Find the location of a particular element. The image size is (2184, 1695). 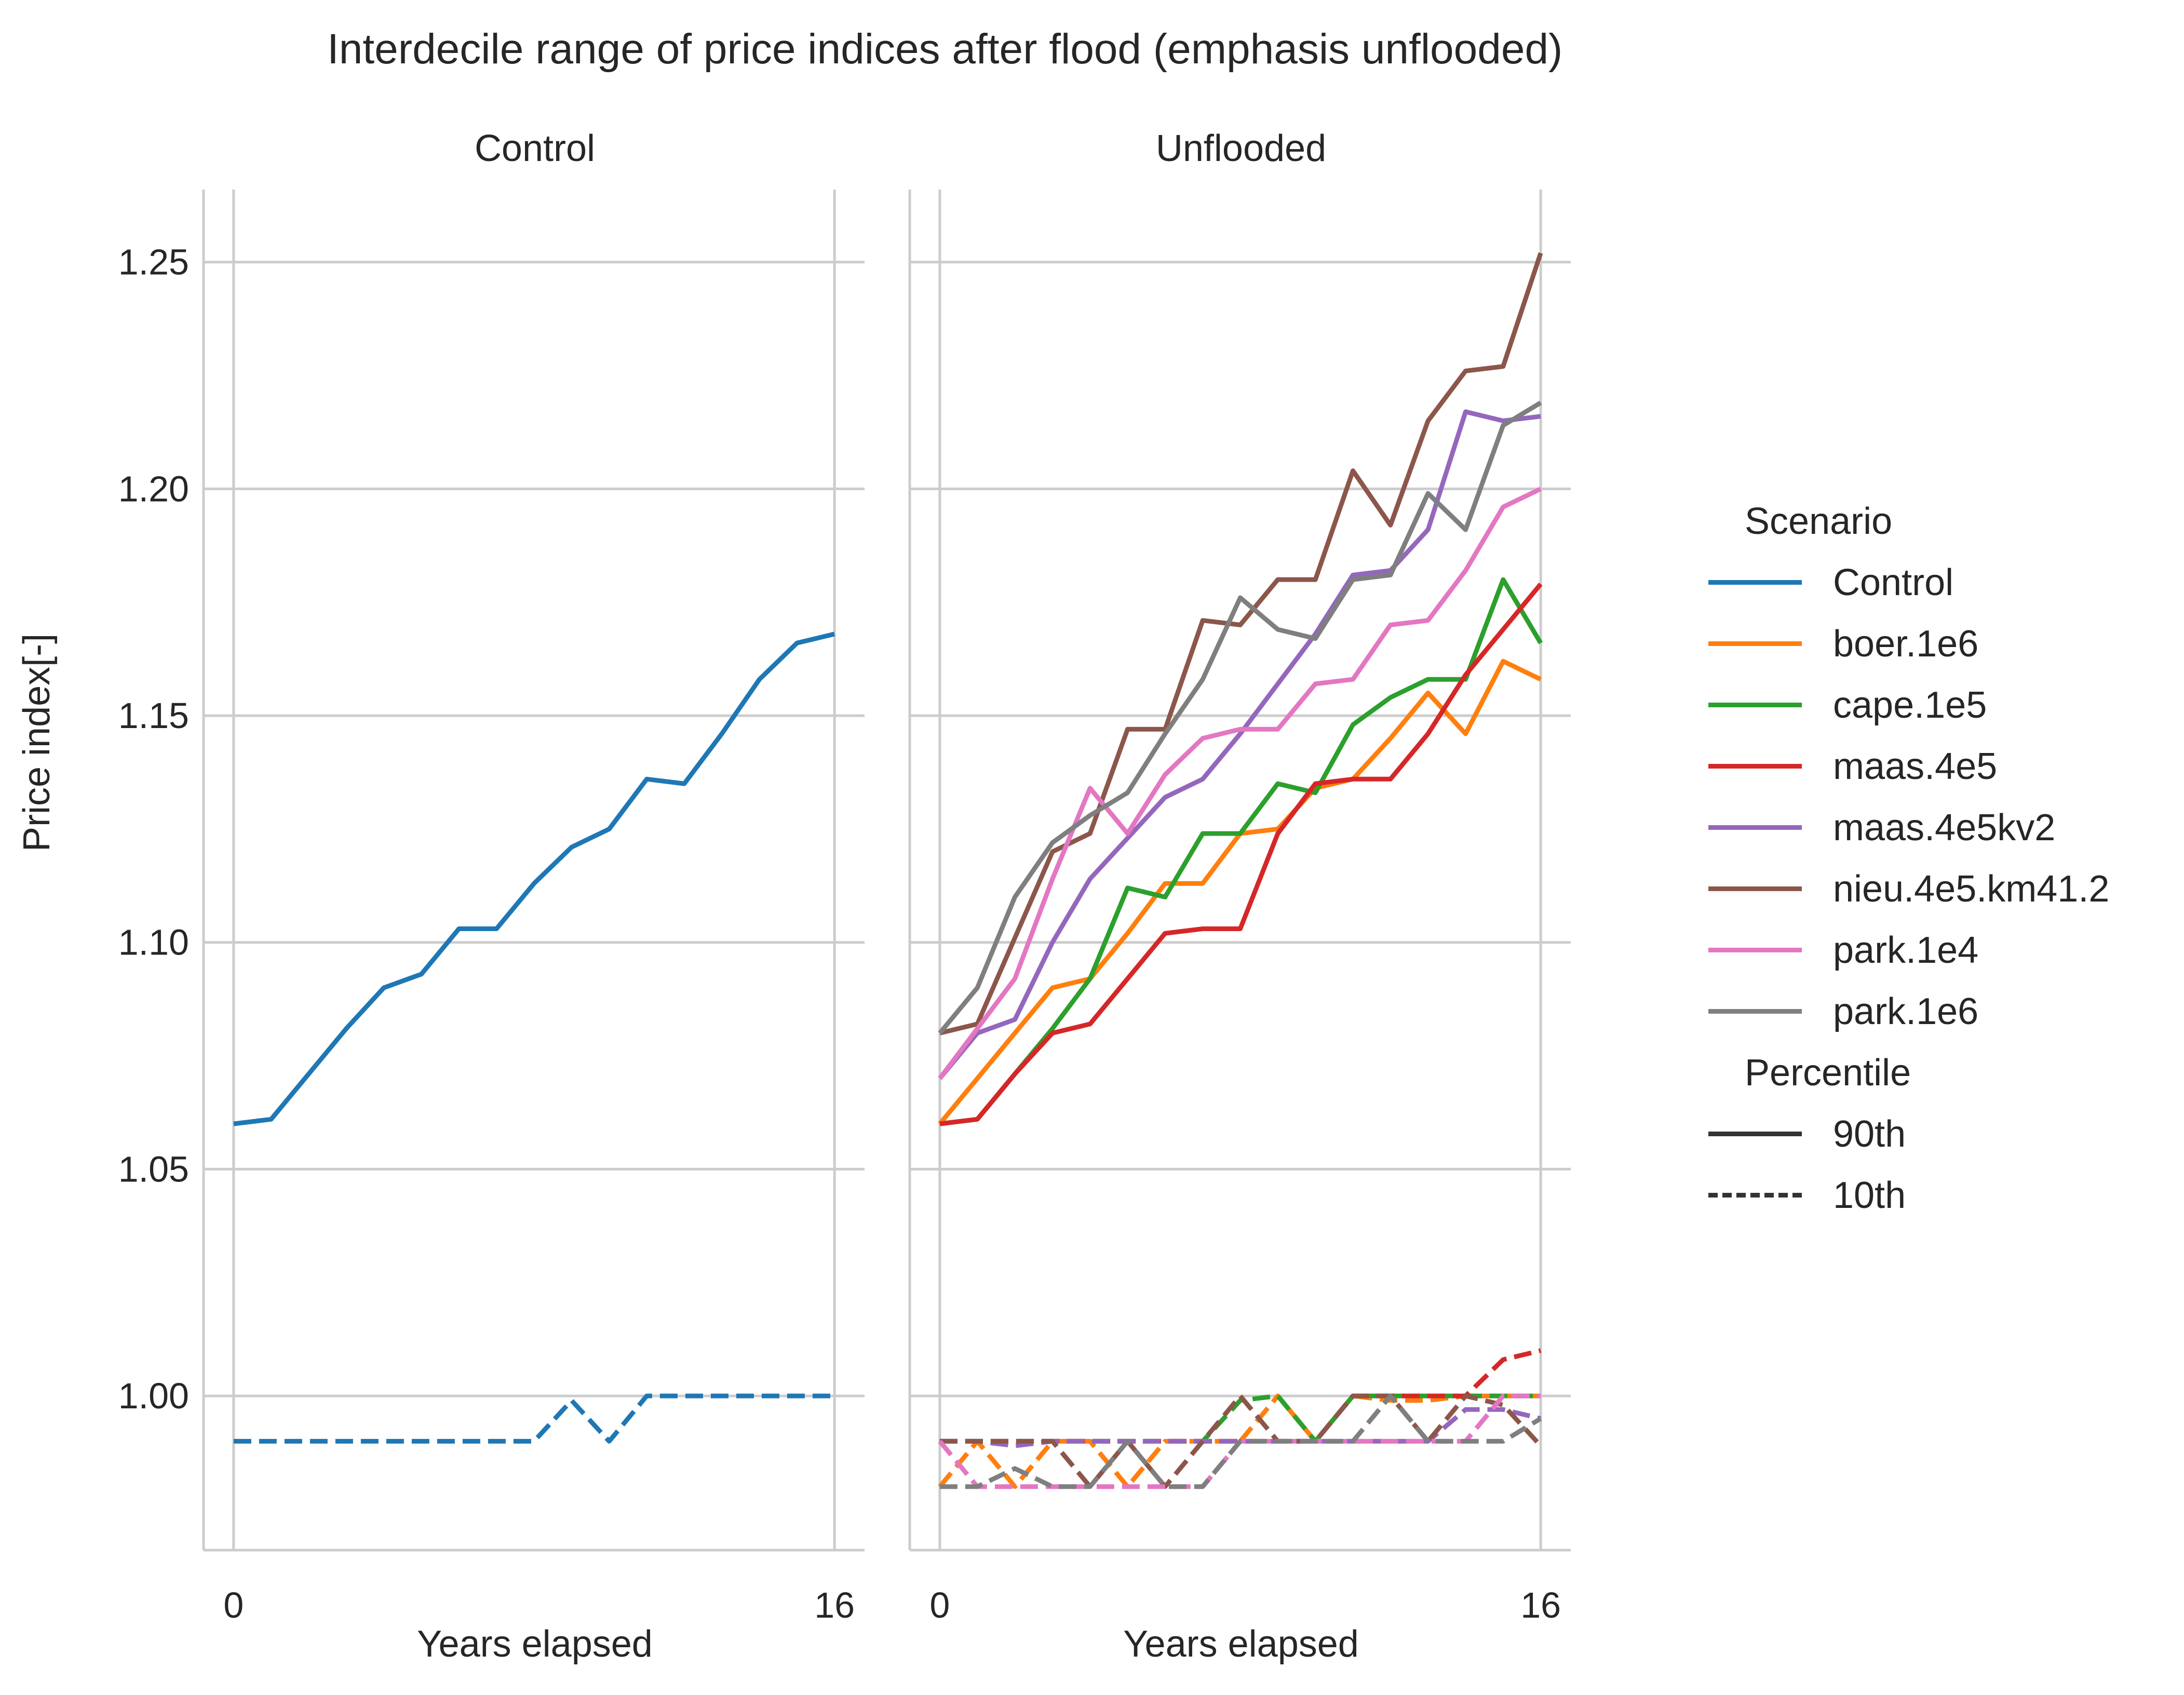

legend-title-scenario: Scenario is located at coordinates (1819, 521).